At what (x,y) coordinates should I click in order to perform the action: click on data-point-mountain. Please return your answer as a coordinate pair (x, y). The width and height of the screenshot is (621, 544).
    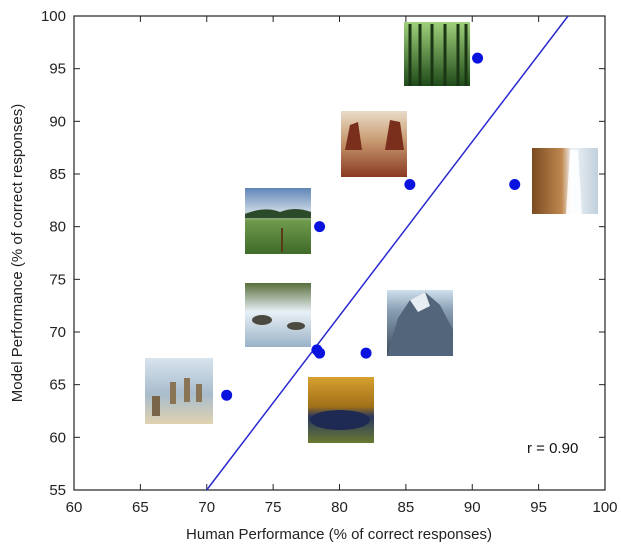
    Looking at the image, I should click on (366, 353).